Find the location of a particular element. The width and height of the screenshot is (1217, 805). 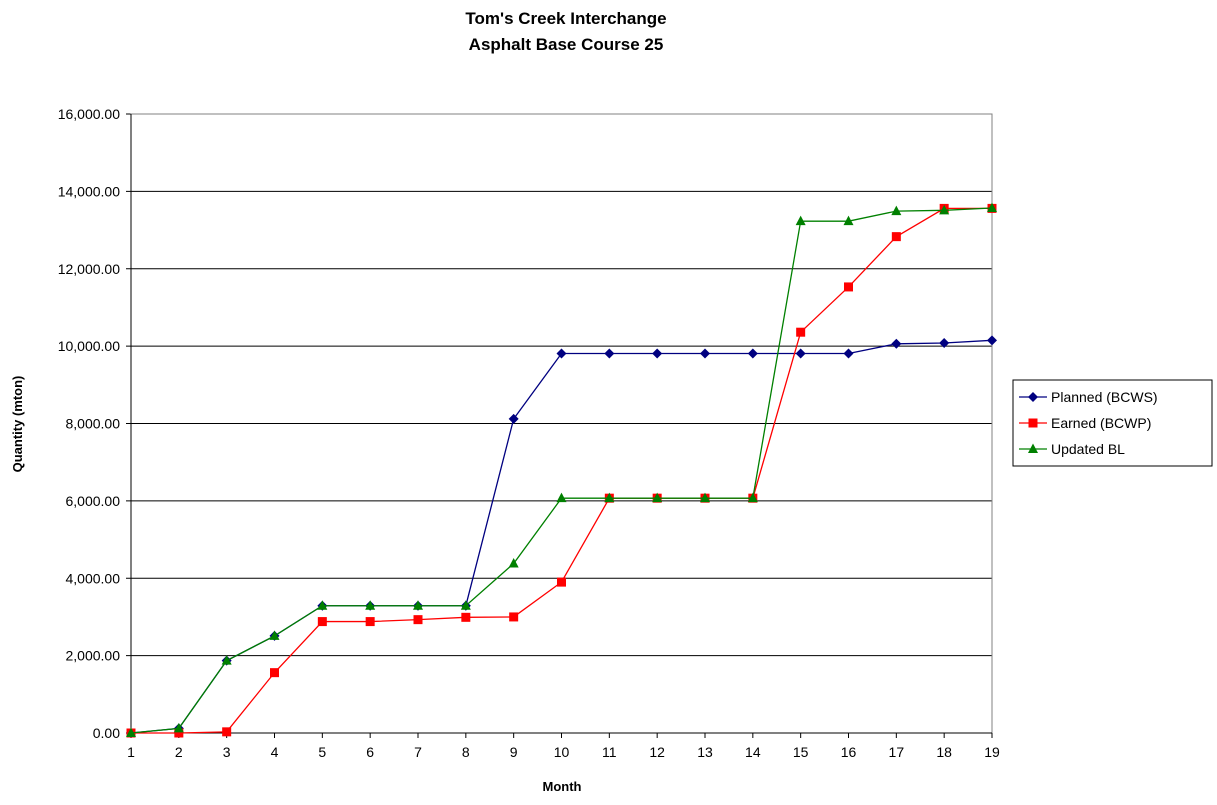

x-tick-label: 8 is located at coordinates (466, 752).